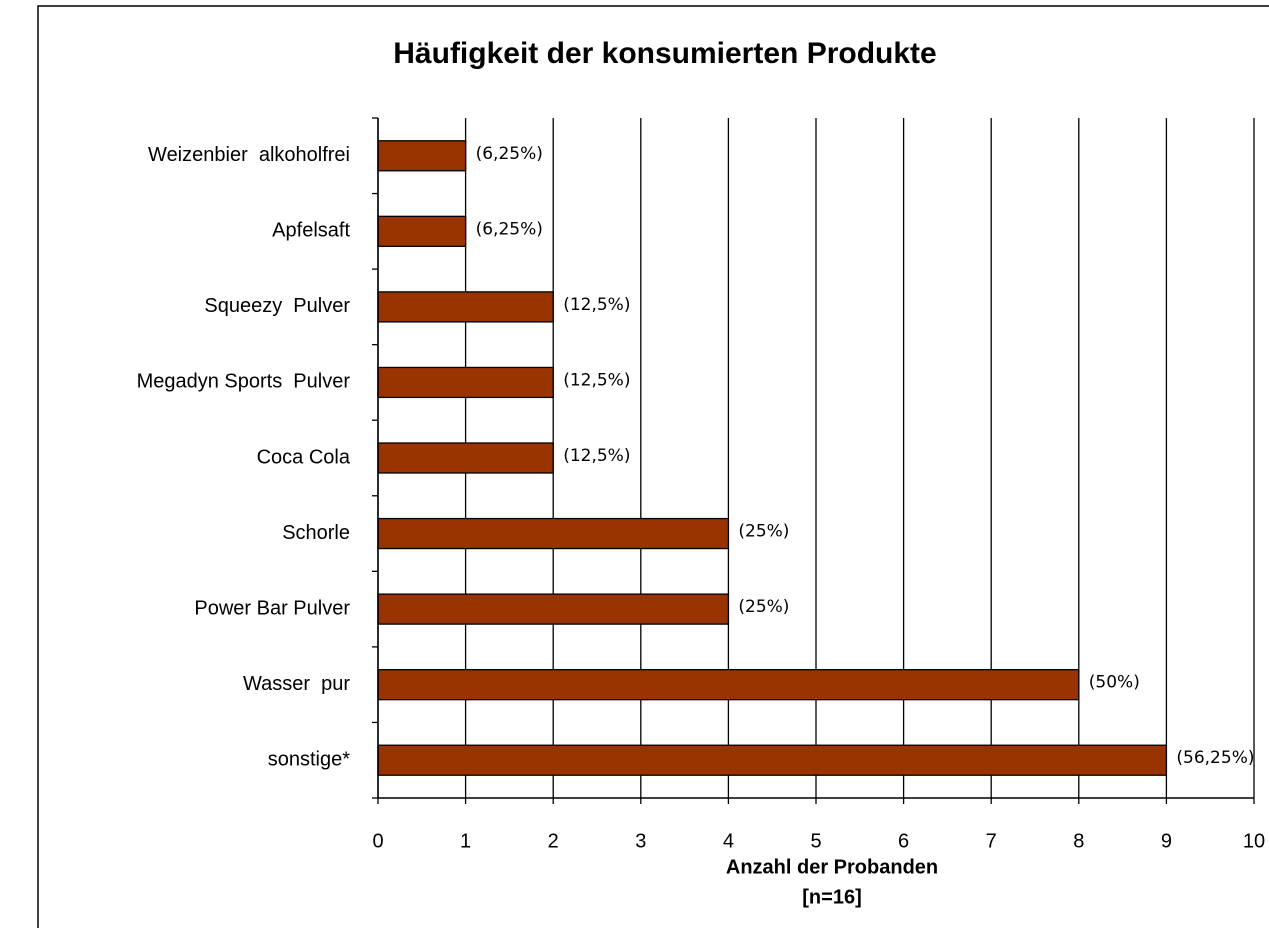 This screenshot has width=1269, height=928. I want to click on x-tick-label: 2, so click(553, 841).